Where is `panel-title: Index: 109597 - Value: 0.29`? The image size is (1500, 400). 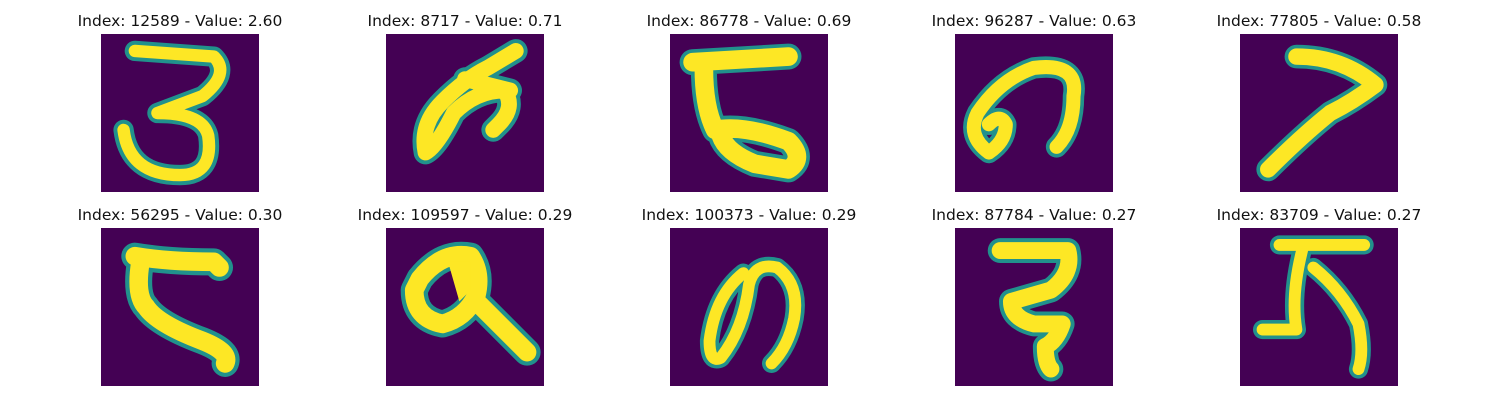 panel-title: Index: 109597 - Value: 0.29 is located at coordinates (465, 215).